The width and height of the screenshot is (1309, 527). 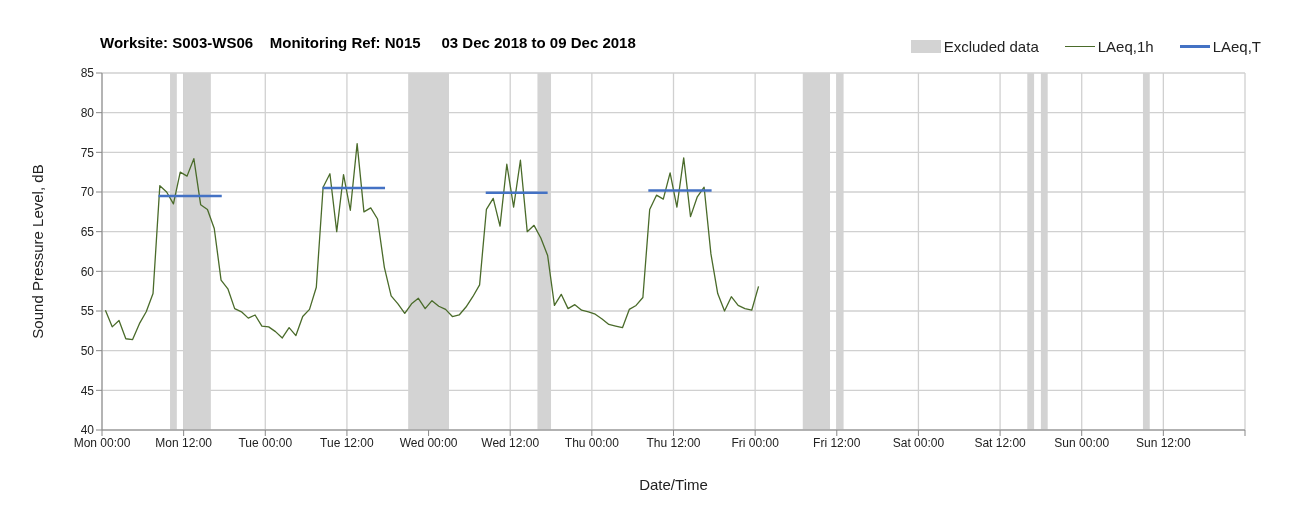 What do you see at coordinates (755, 442) in the screenshot?
I see `x-tick-label: Fri 00:00` at bounding box center [755, 442].